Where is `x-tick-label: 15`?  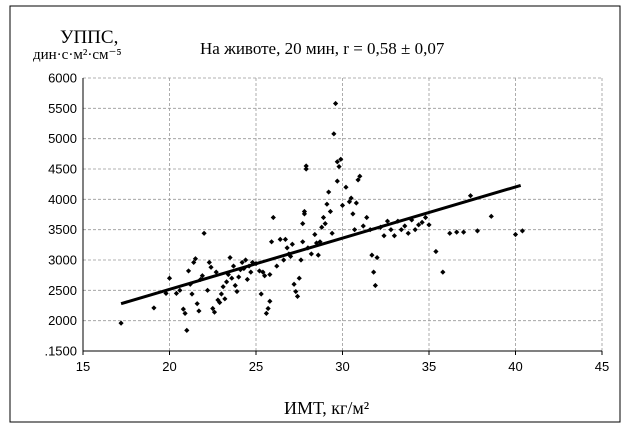
x-tick-label: 15 is located at coordinates (83, 366).